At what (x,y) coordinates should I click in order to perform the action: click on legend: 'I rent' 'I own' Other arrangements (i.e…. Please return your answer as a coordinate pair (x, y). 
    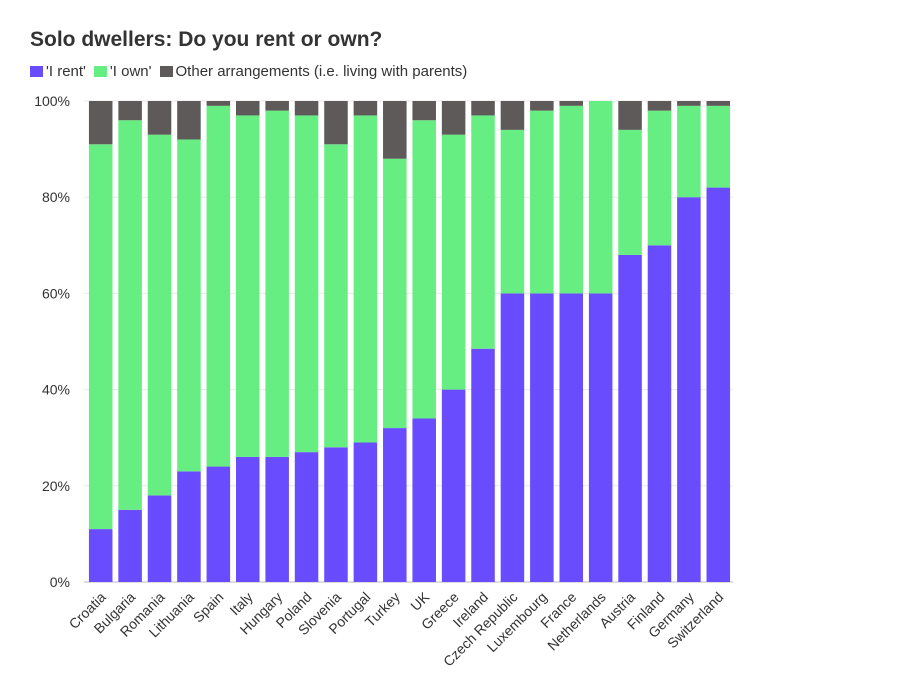
    Looking at the image, I should click on (252, 71).